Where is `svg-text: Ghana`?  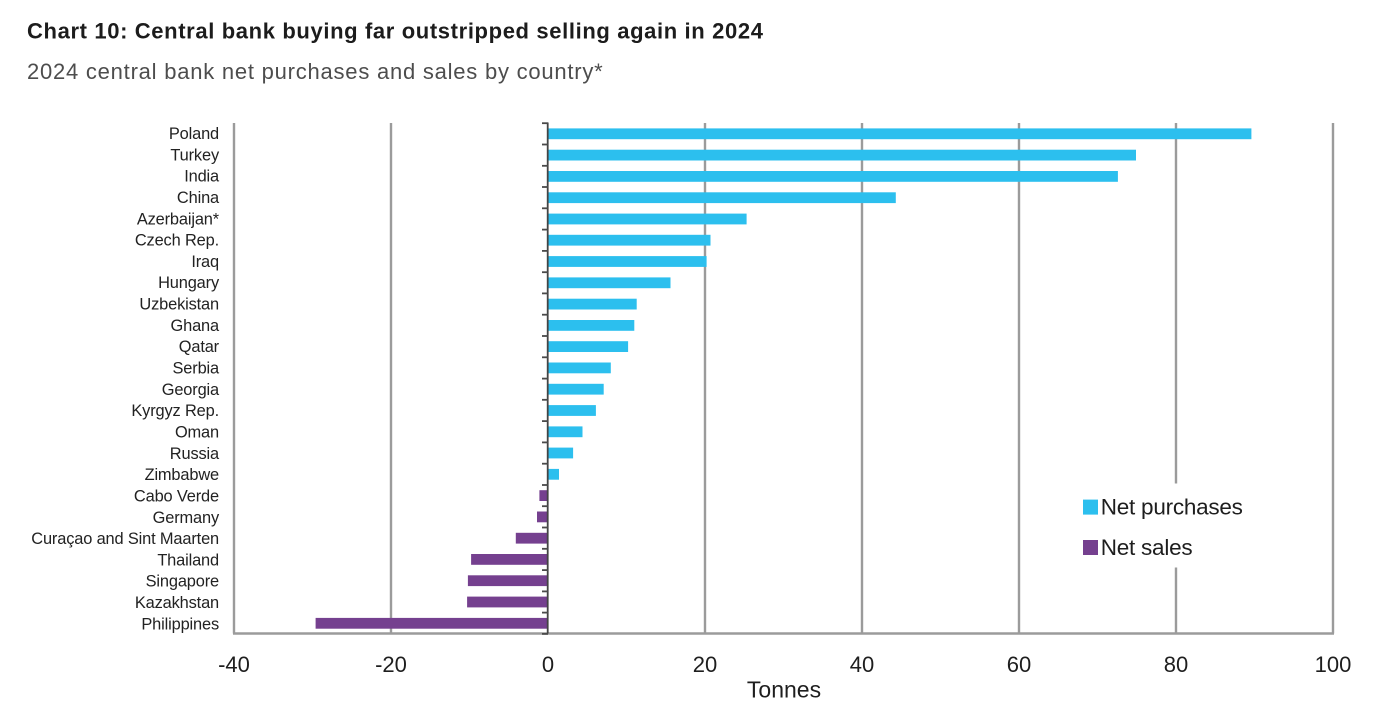 svg-text: Ghana is located at coordinates (195, 326).